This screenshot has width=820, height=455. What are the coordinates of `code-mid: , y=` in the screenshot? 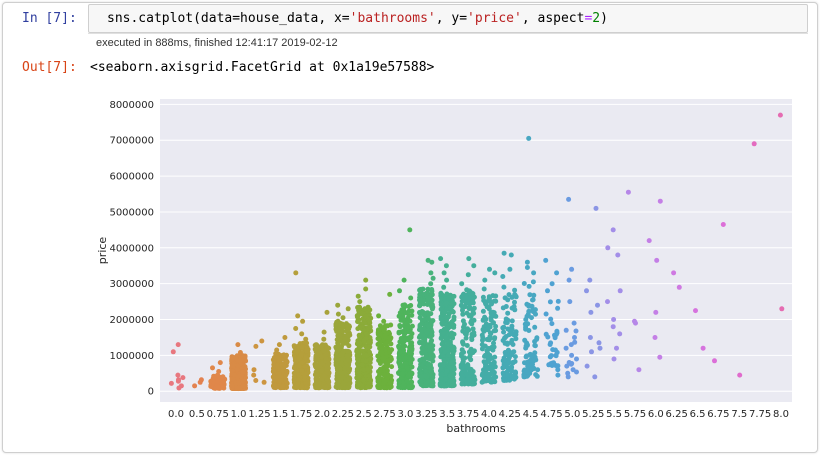 It's located at (451, 18).